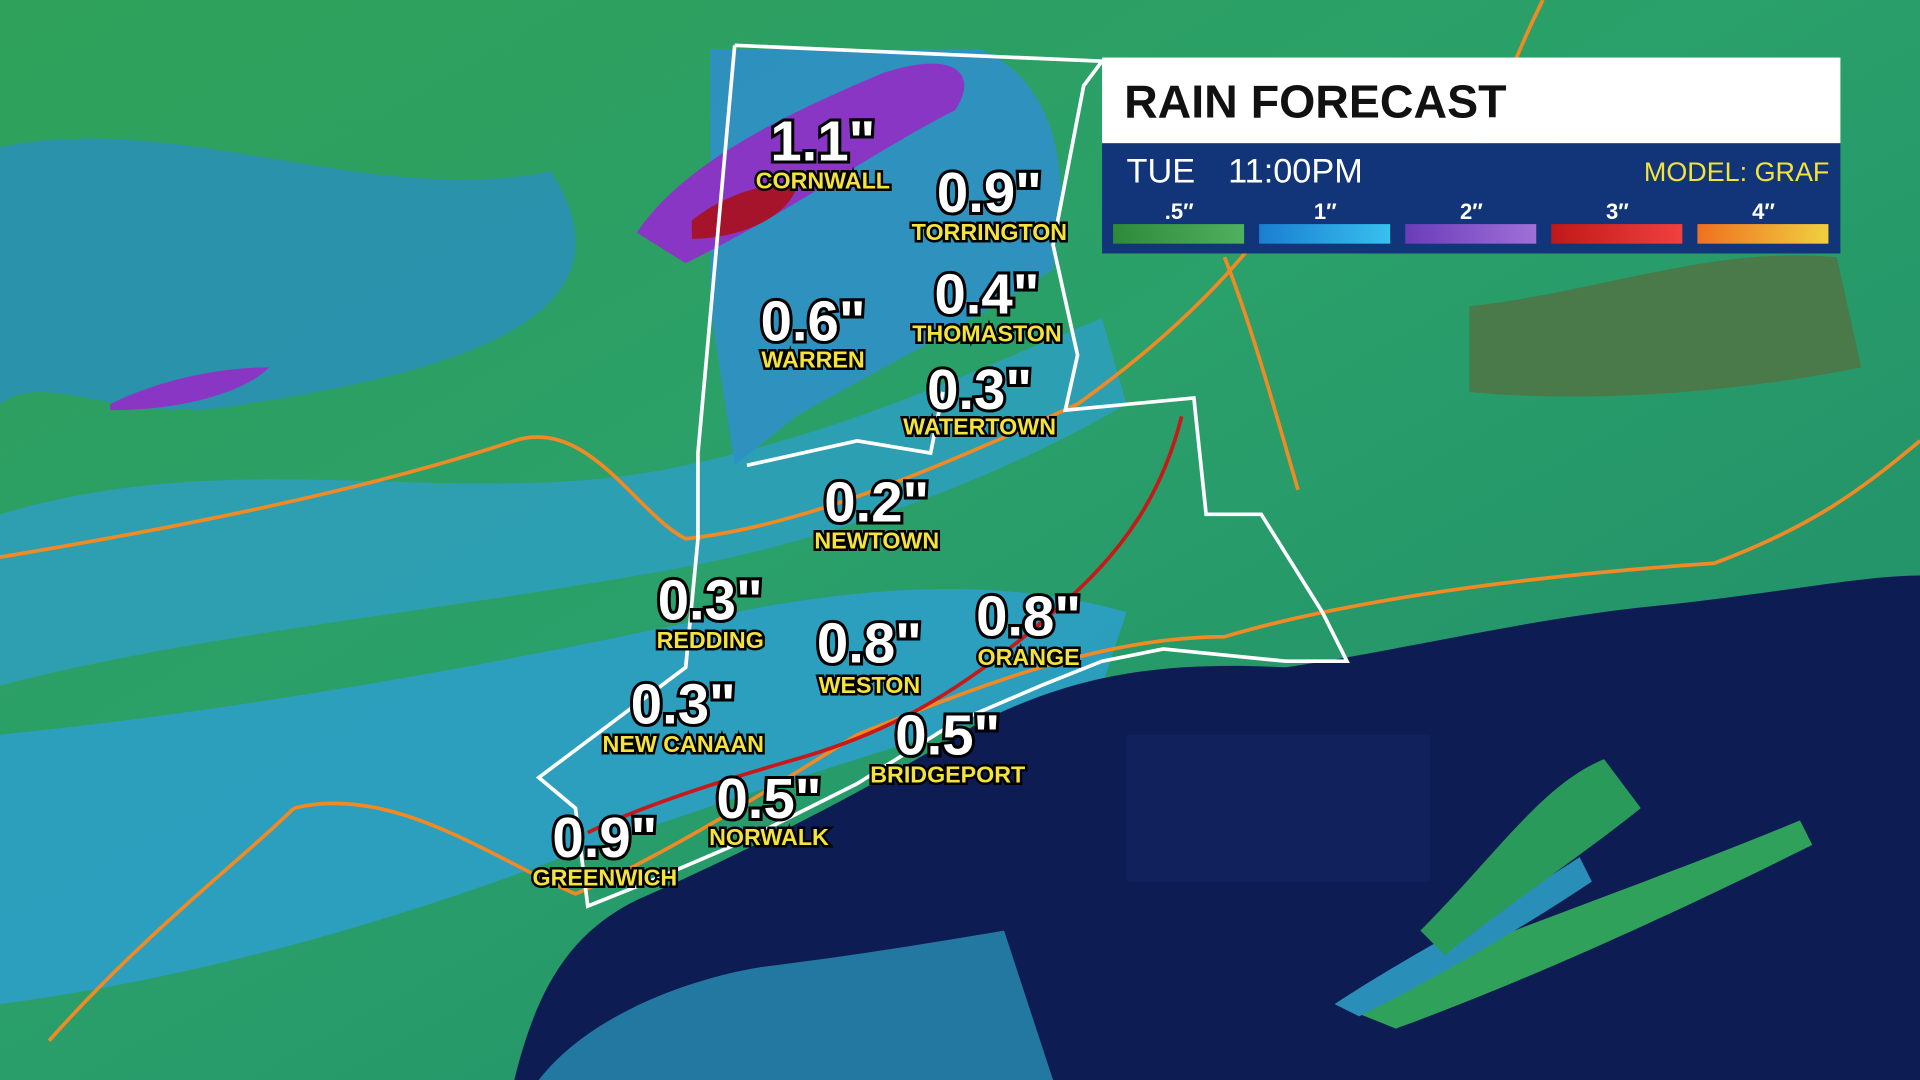 This screenshot has width=1920, height=1080. What do you see at coordinates (605, 877) in the screenshot?
I see `town-name: GREENWICH` at bounding box center [605, 877].